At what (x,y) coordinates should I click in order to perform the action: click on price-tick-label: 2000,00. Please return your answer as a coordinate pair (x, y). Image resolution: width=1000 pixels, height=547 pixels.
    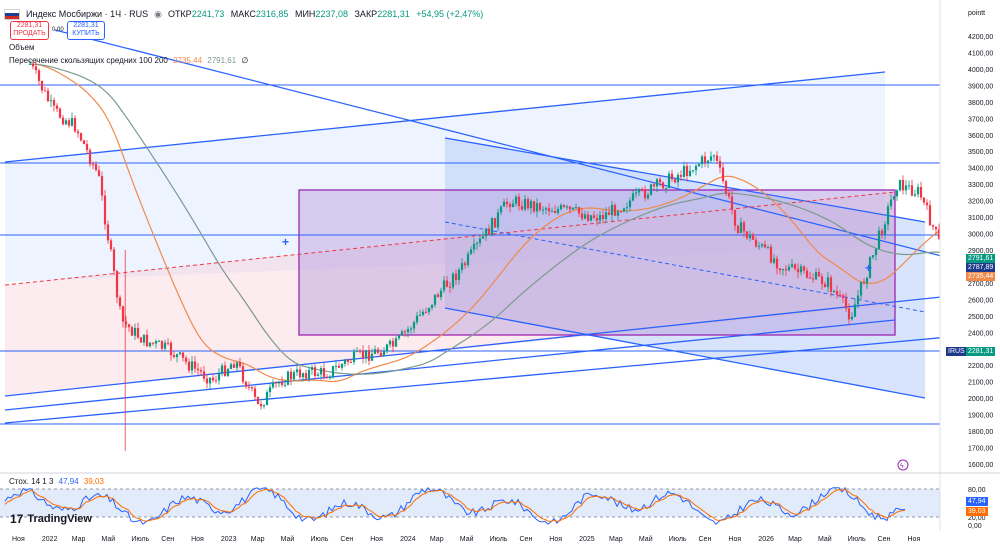
    Looking at the image, I should click on (980, 399).